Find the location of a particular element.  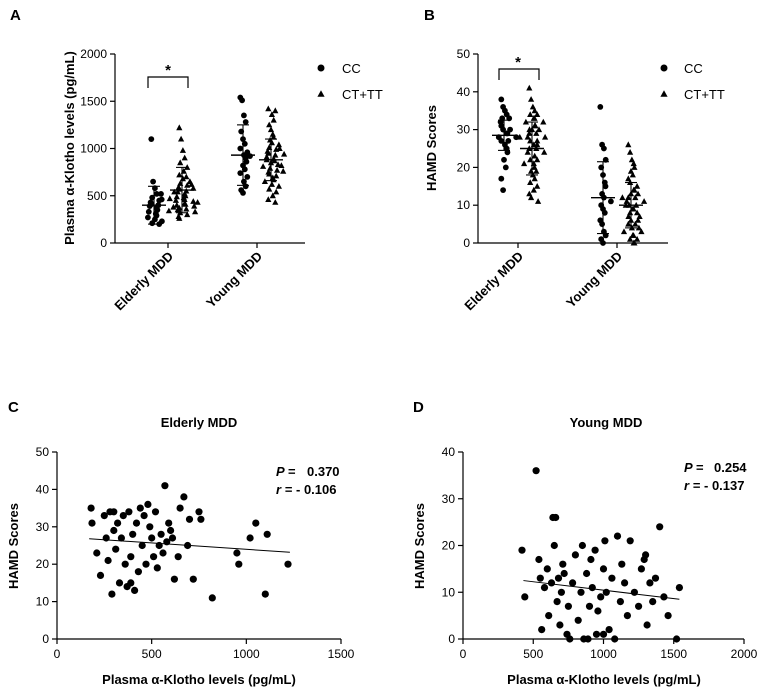

panel-b-y-tick-label: 50 is located at coordinates (464, 54).